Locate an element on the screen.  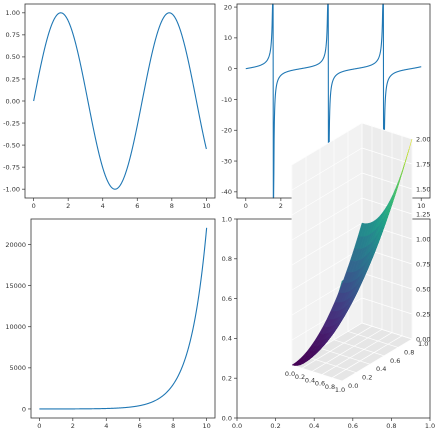
outer-y-tick-label: 1.0 is located at coordinates (227, 219).